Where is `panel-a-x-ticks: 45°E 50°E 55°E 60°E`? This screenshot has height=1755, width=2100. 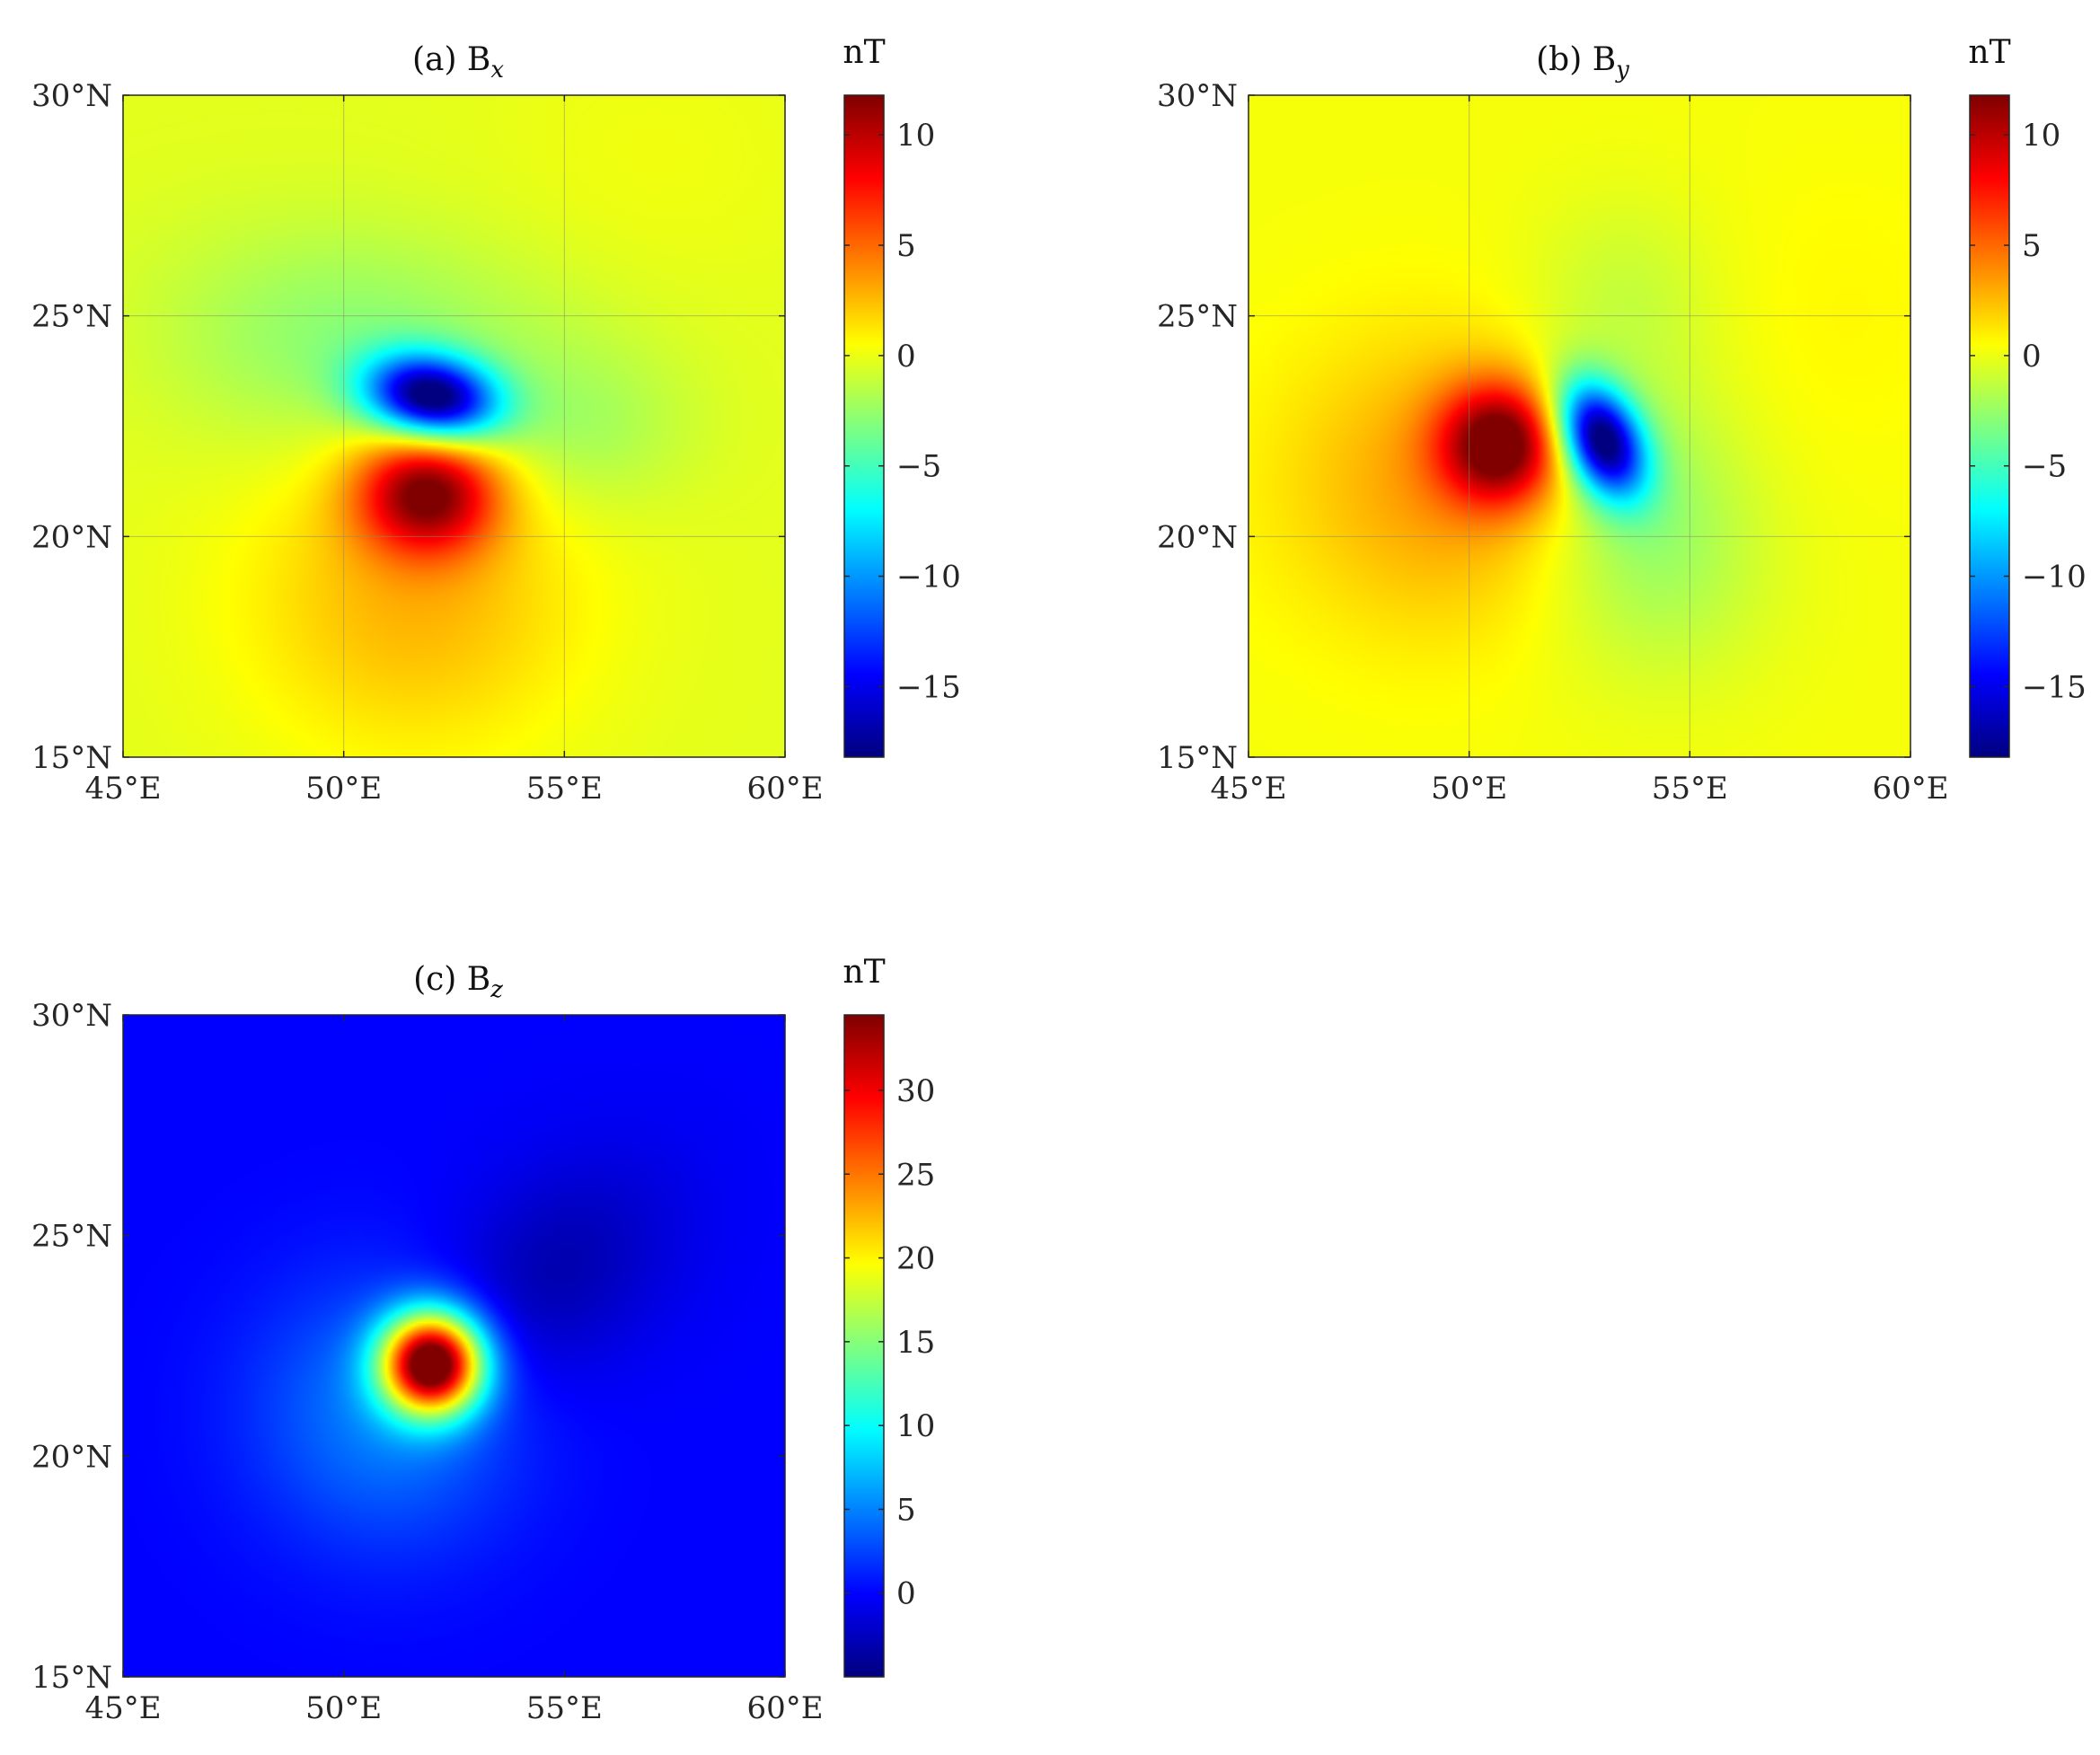
panel-a-x-ticks: 45°E 50°E 55°E 60°E is located at coordinates (454, 451).